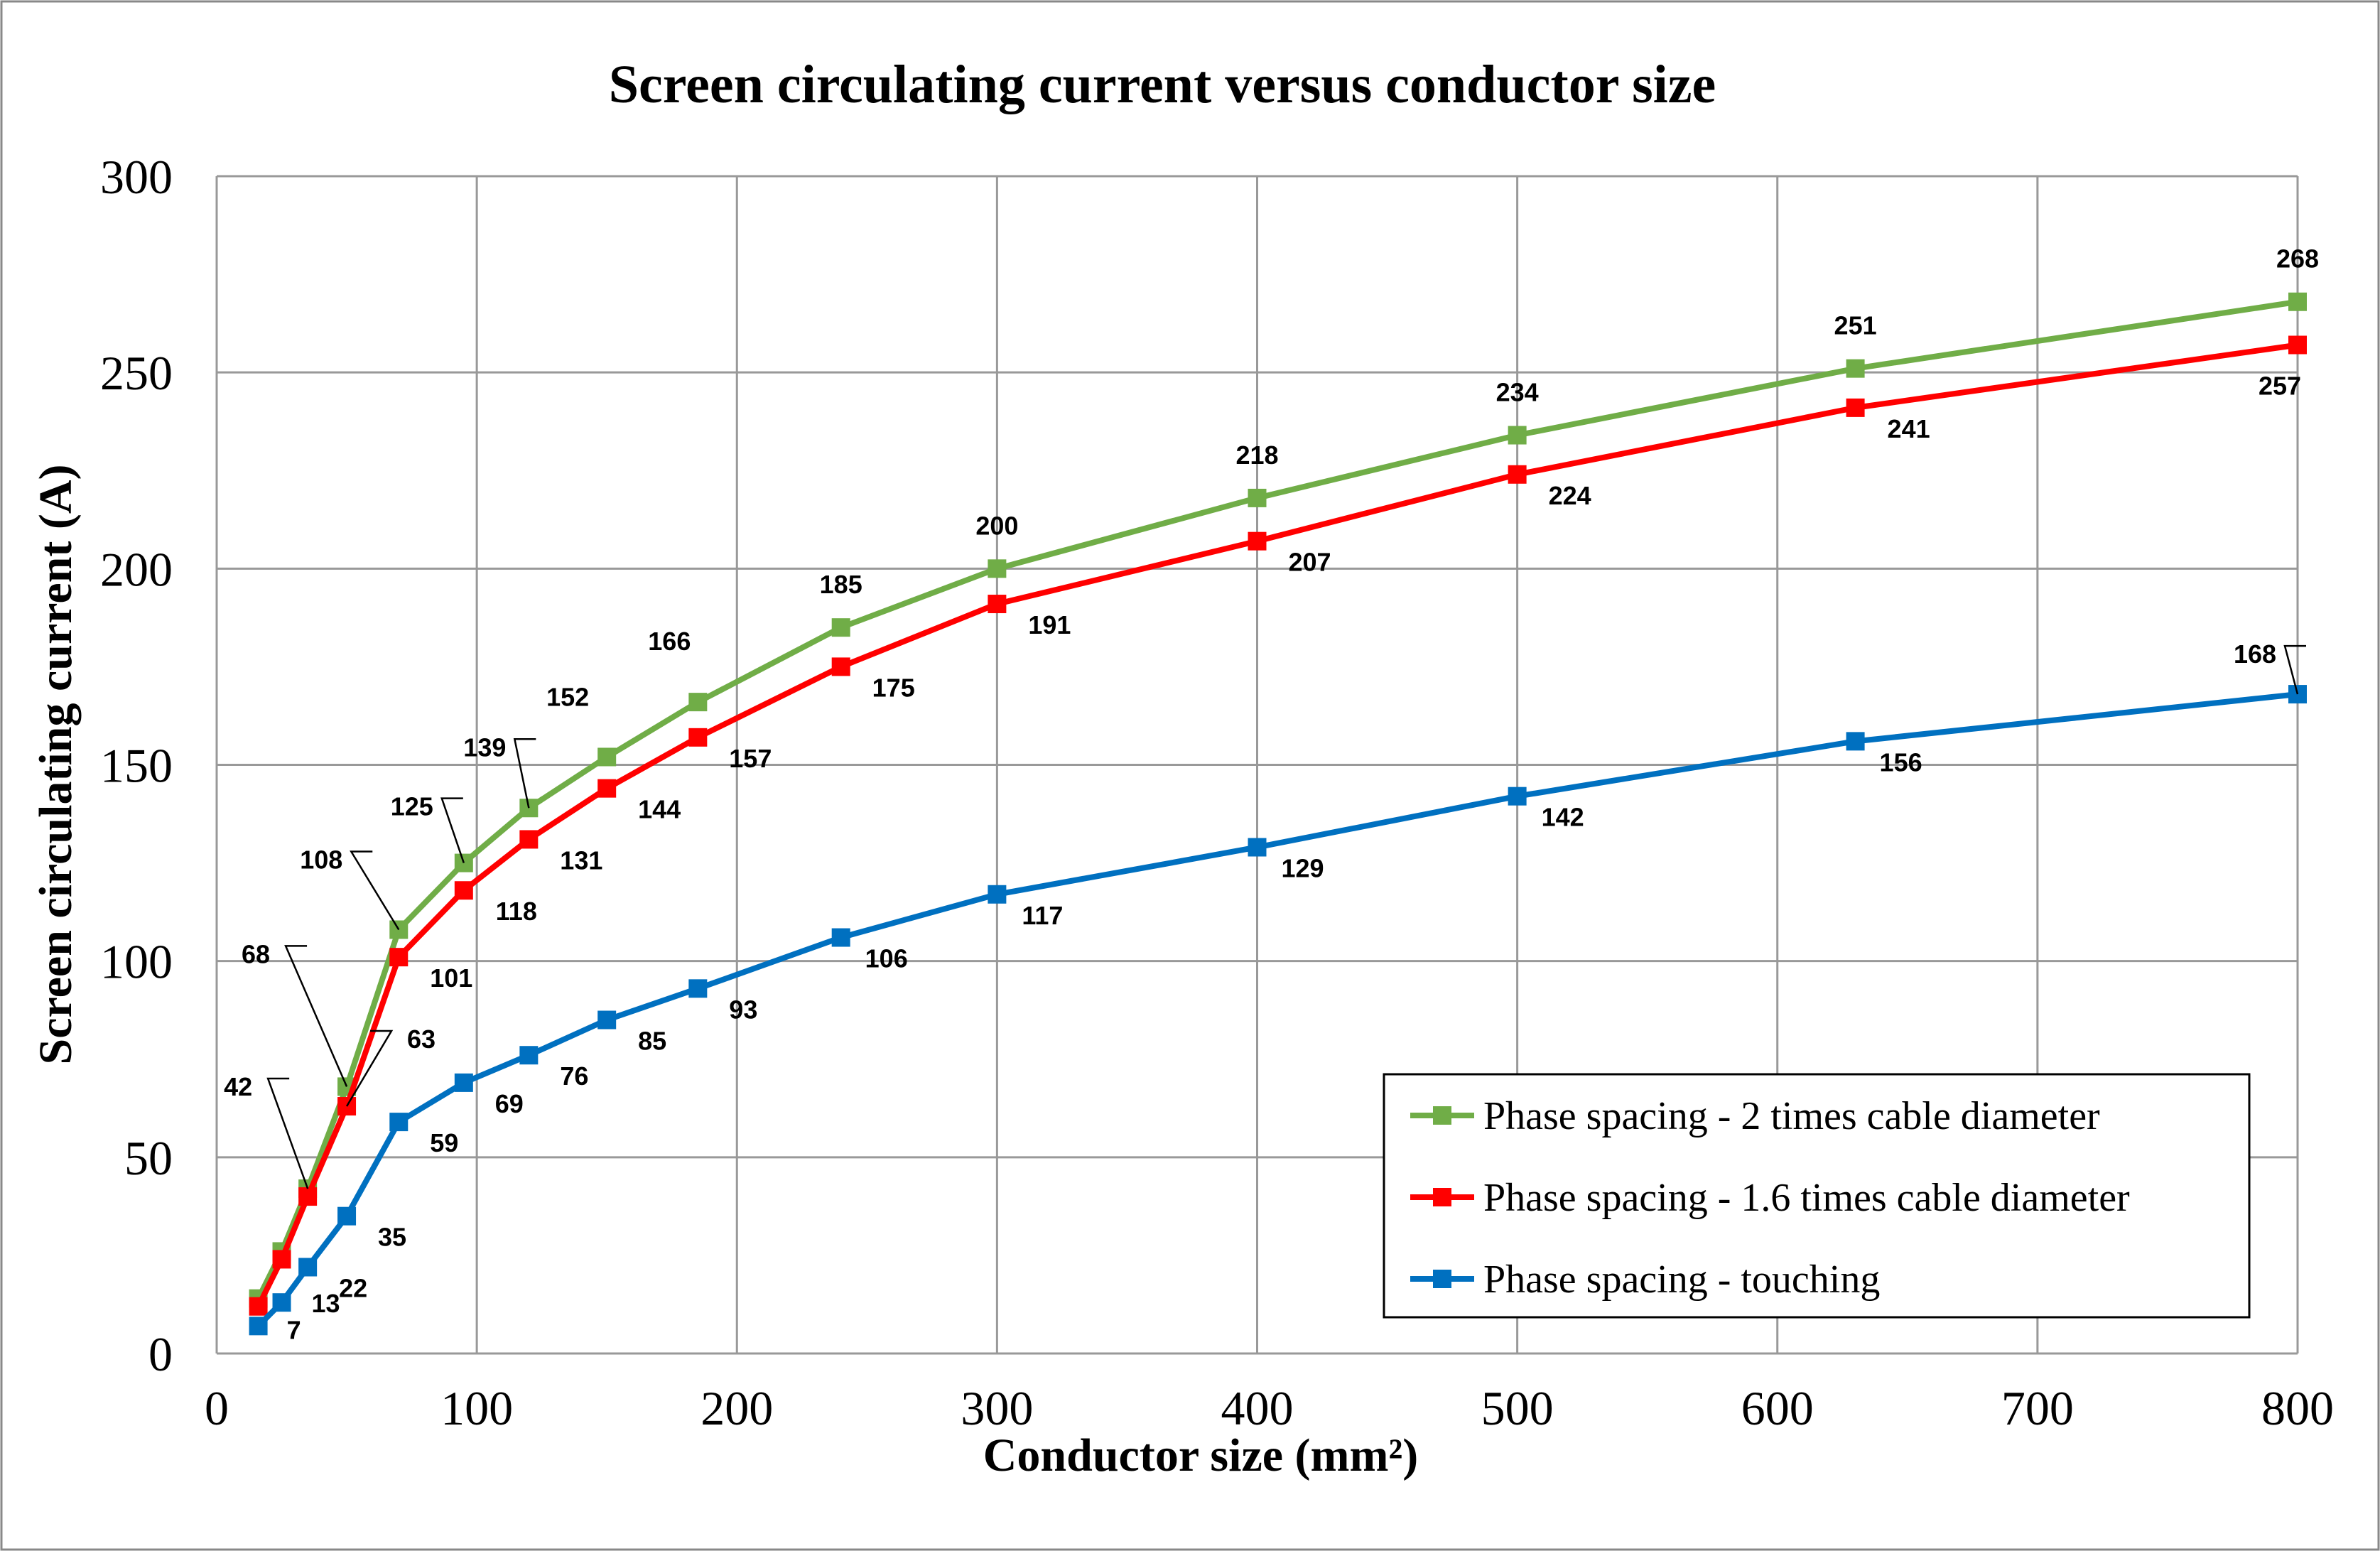 This screenshot has width=2380, height=1551. I want to click on data-label: 139, so click(485, 748).